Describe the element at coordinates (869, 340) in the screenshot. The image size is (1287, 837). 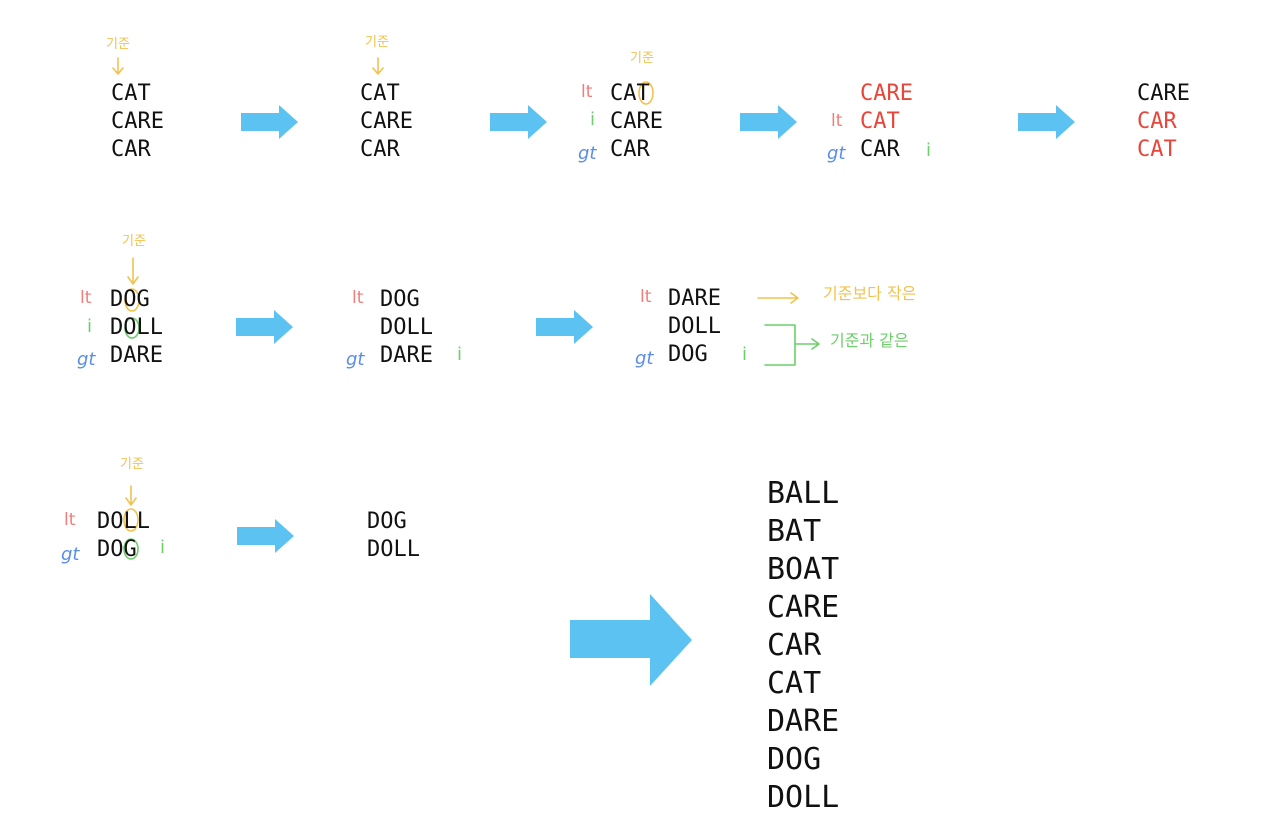
I see `note-equal-to-pivot: 기준과 같은` at that location.